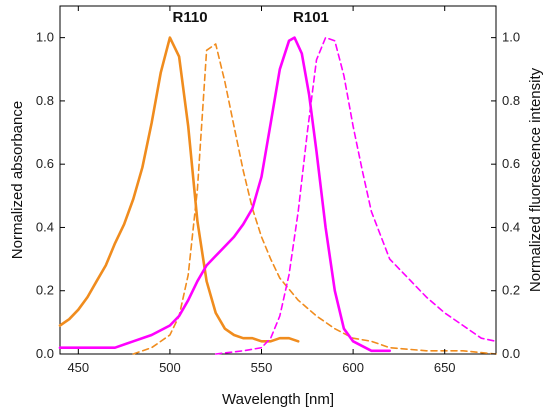 This screenshot has height=414, width=550. What do you see at coordinates (311, 17) in the screenshot?
I see `annotation-r101: R101` at bounding box center [311, 17].